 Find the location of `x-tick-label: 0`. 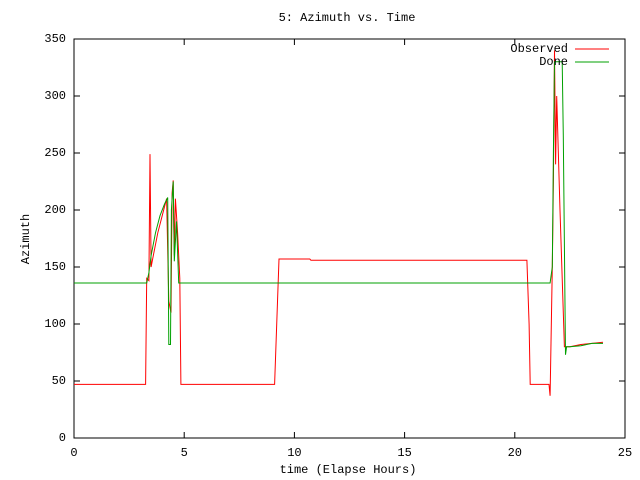

x-tick-label: 0 is located at coordinates (73, 453).